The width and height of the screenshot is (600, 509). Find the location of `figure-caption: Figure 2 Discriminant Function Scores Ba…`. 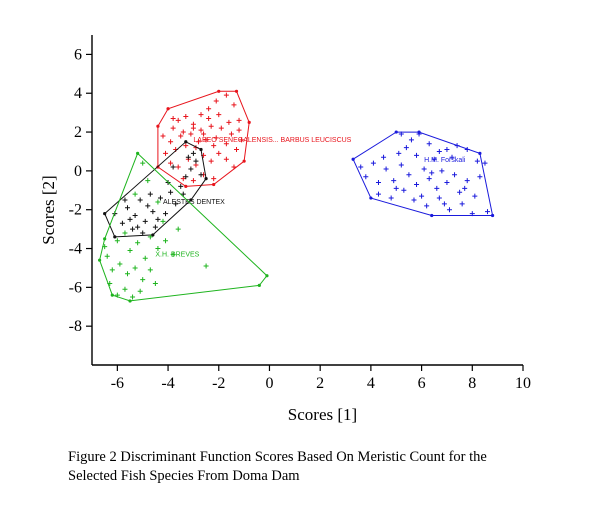

figure-caption: Figure 2 Discriminant Function Scores Ba… is located at coordinates (323, 467).